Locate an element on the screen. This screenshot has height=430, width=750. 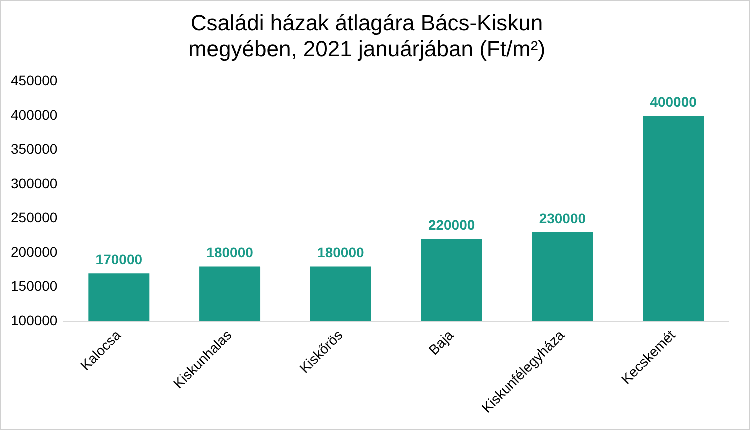
chart-title: Családi házak átlagára Bács-Kiskun megyében, 2021 januárjában (Ft/m²) is located at coordinates (367, 36).